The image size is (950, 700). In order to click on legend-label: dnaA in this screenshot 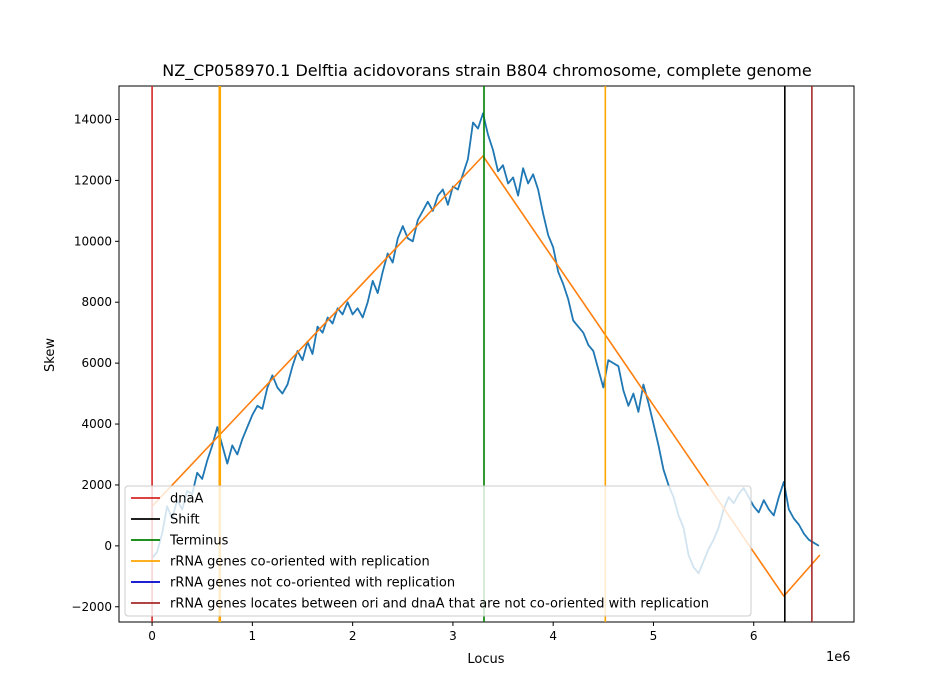, I will do `click(186, 499)`.